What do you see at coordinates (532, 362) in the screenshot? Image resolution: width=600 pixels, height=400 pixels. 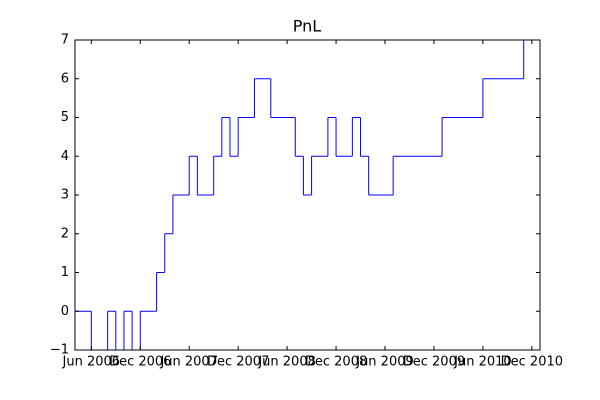 I see `x-tick-label: Dec 2010` at bounding box center [532, 362].